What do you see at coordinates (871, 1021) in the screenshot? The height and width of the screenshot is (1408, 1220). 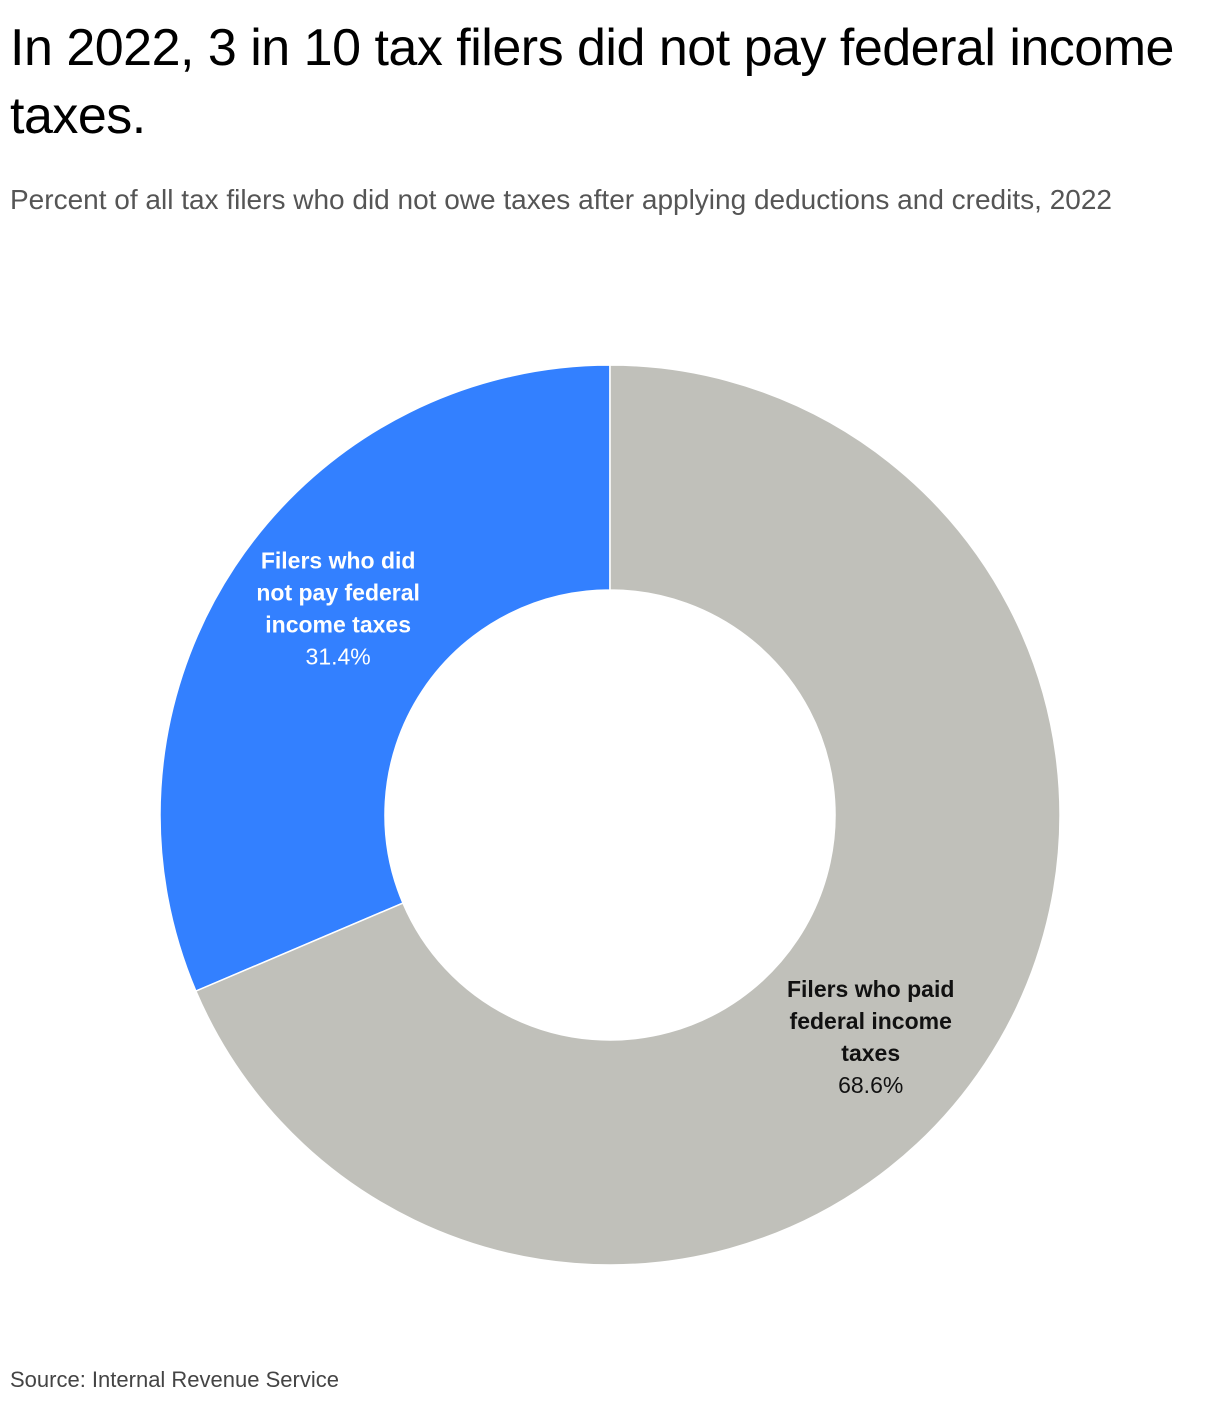 I see `slice-category-label: federal income` at bounding box center [871, 1021].